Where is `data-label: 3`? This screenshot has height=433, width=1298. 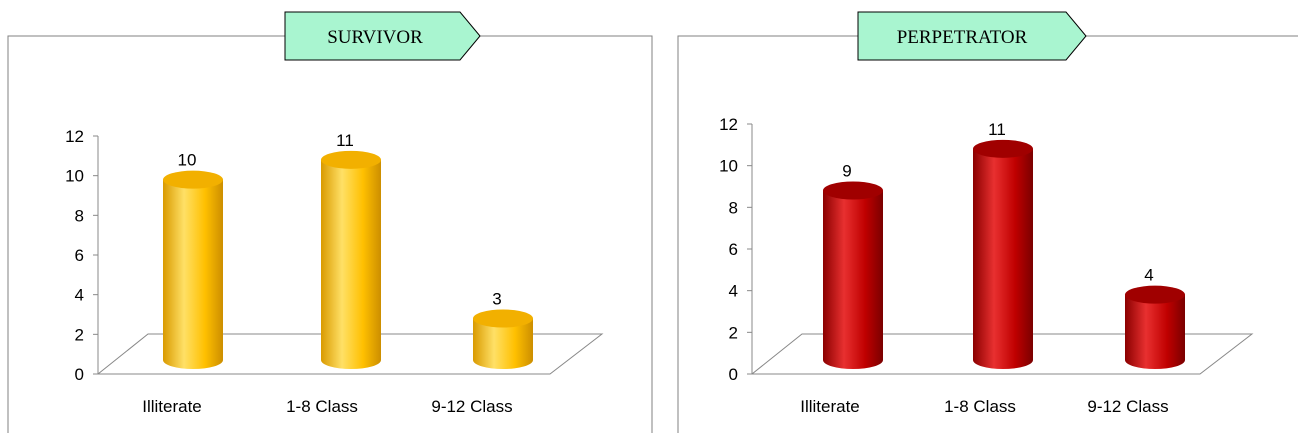 data-label: 3 is located at coordinates (496, 299).